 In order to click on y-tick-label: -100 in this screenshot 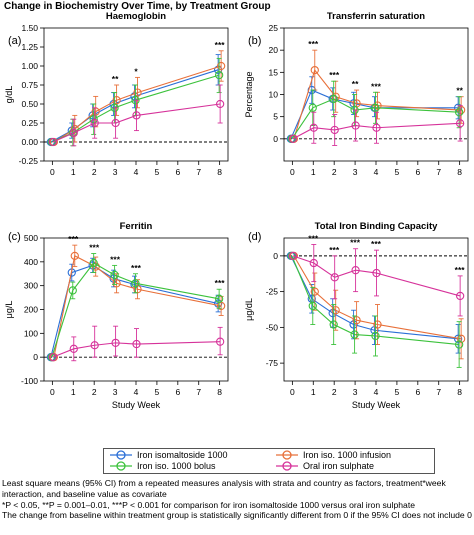, I will do `click(29, 381)`.